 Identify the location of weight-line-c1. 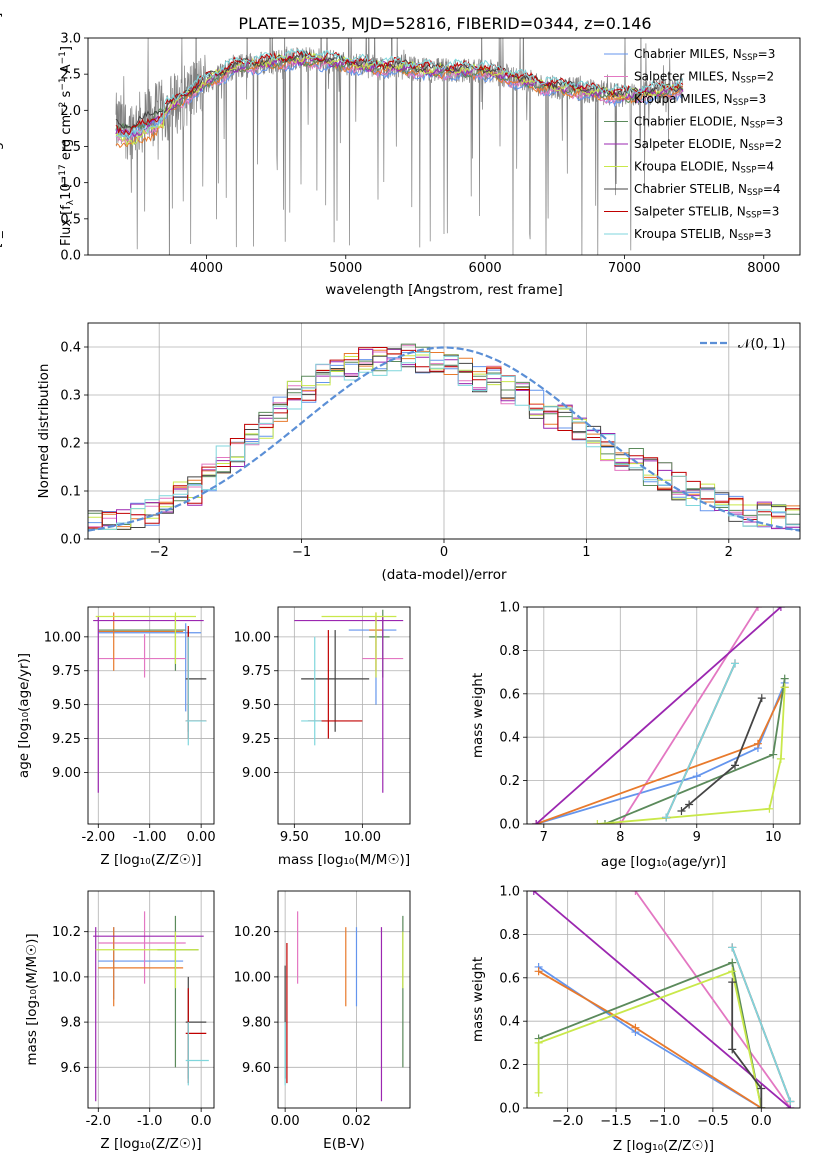
(689, 715).